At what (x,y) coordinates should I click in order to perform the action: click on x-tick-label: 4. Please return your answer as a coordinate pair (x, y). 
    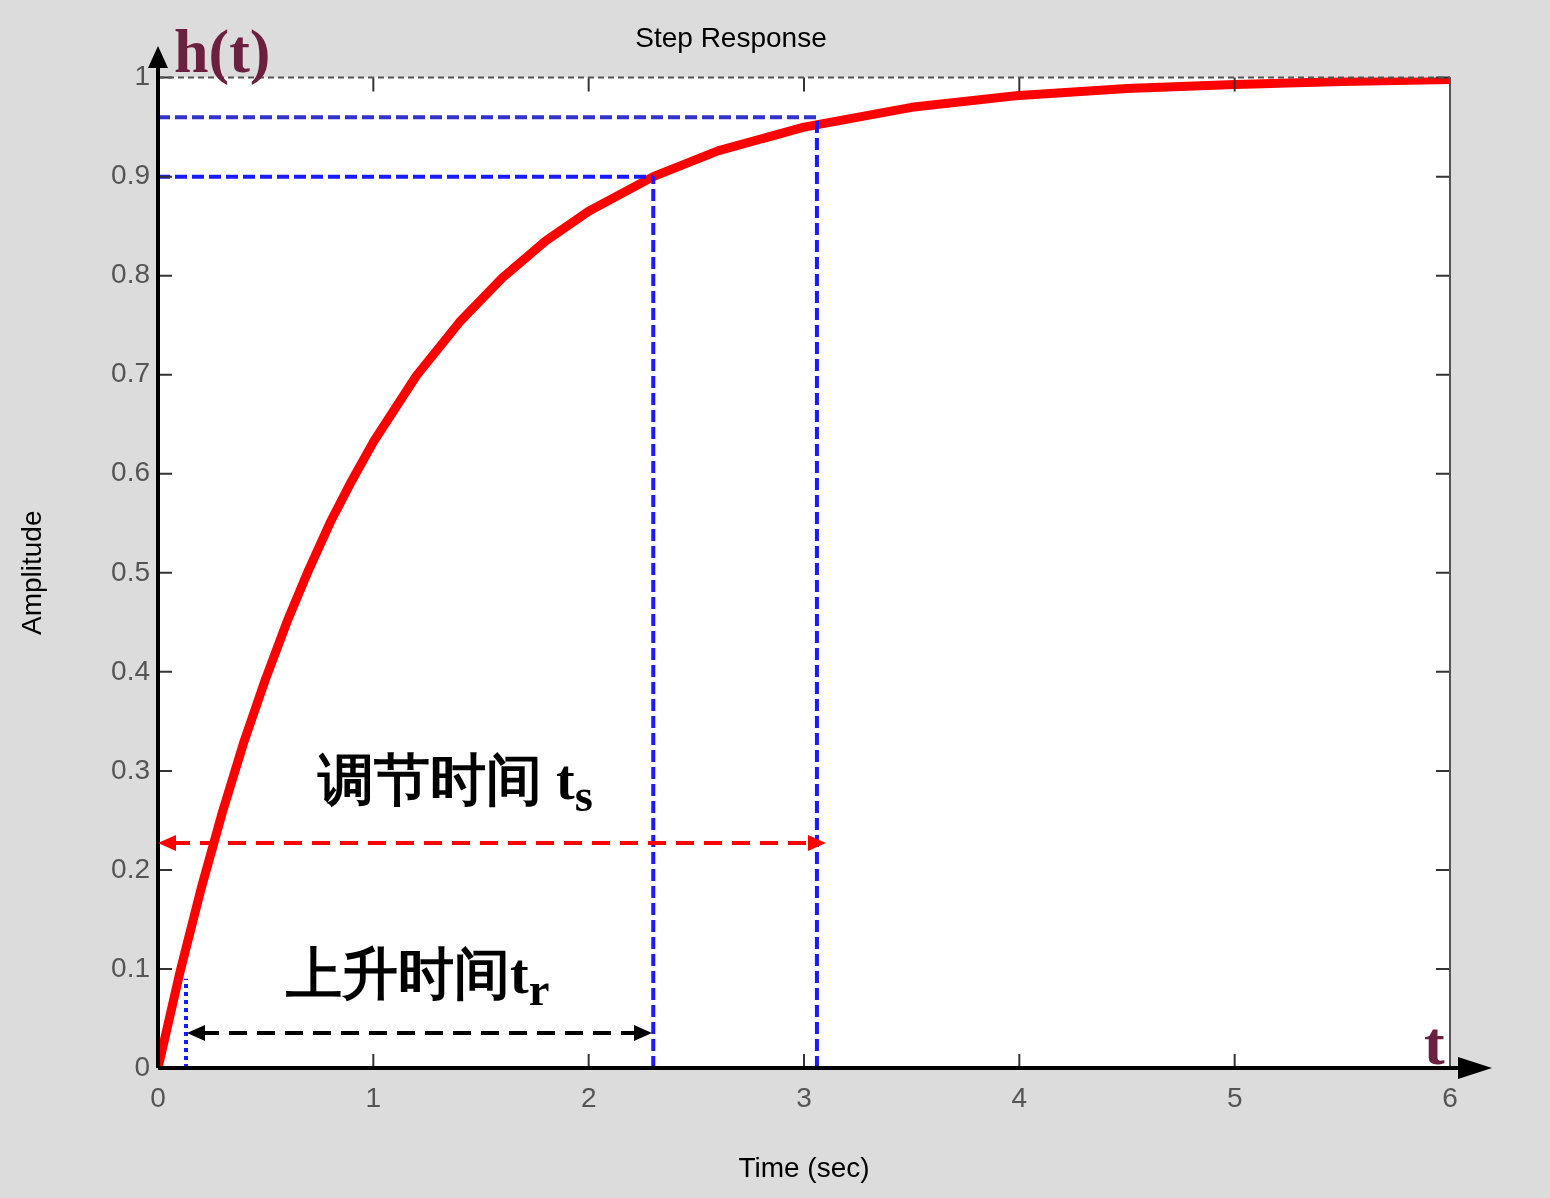
    Looking at the image, I should click on (1019, 1097).